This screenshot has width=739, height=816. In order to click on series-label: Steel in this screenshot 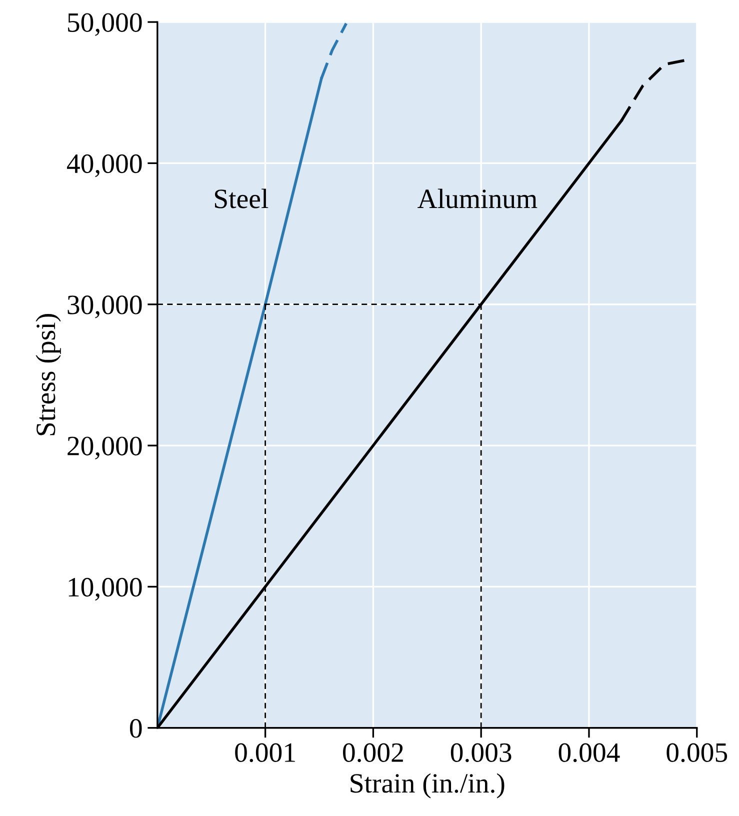, I will do `click(241, 198)`.